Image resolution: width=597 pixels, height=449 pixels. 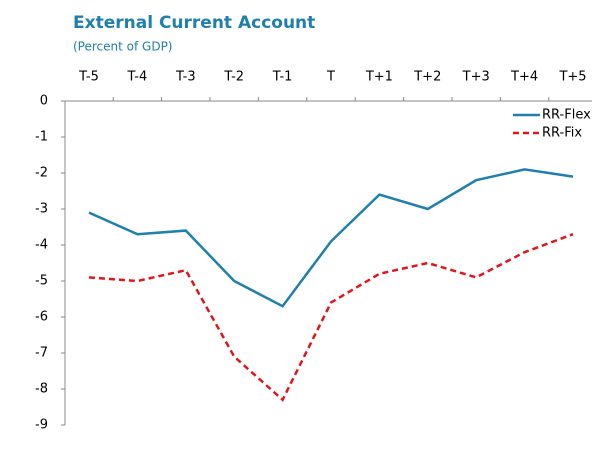 What do you see at coordinates (476, 77) in the screenshot?
I see `x-tick-label: T+3` at bounding box center [476, 77].